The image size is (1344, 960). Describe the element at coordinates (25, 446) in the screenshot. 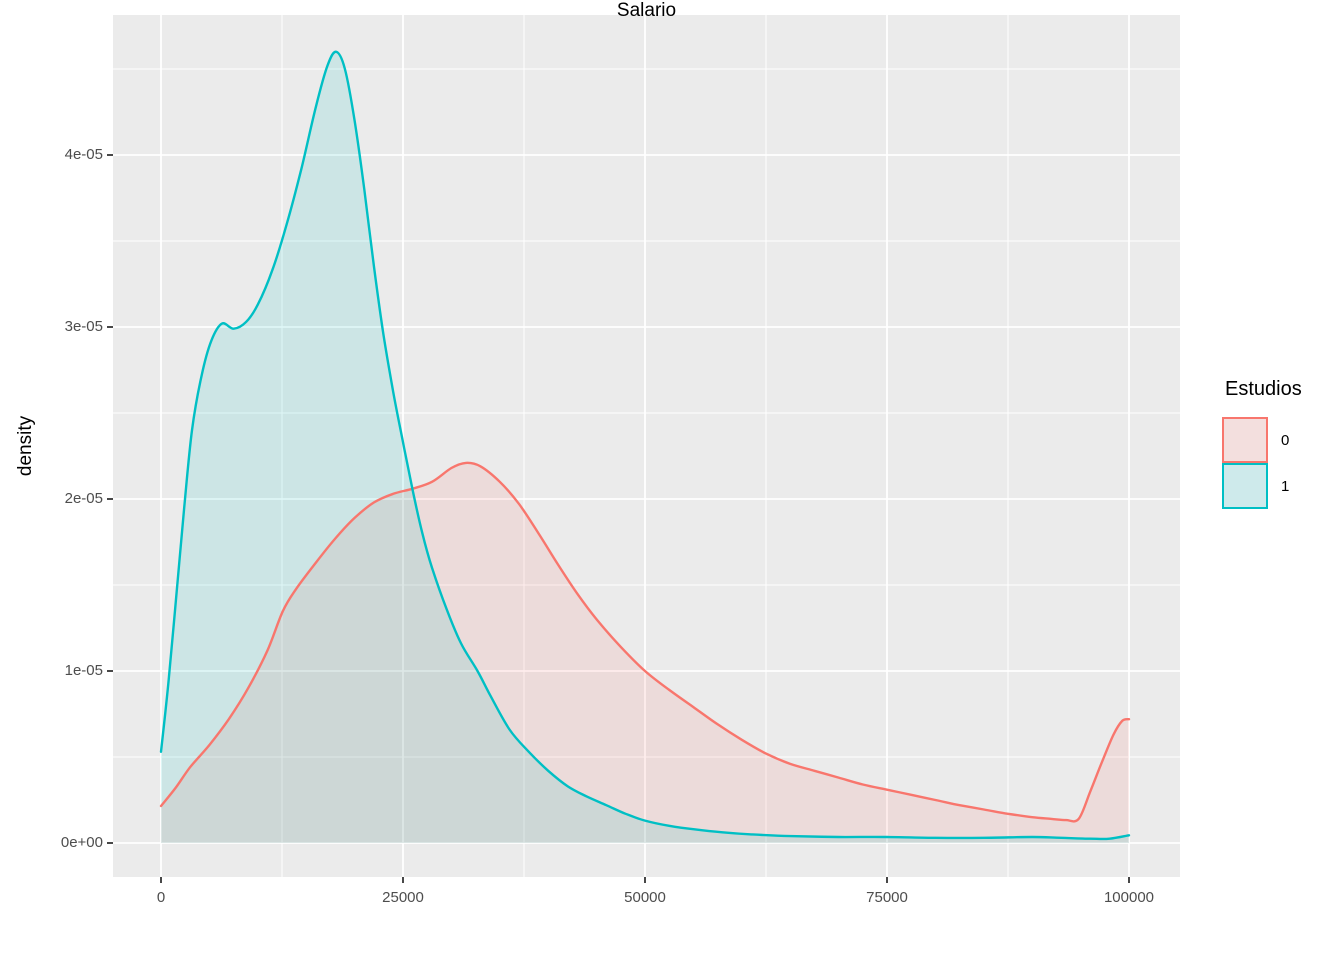

I see `y-axis-title: density` at that location.